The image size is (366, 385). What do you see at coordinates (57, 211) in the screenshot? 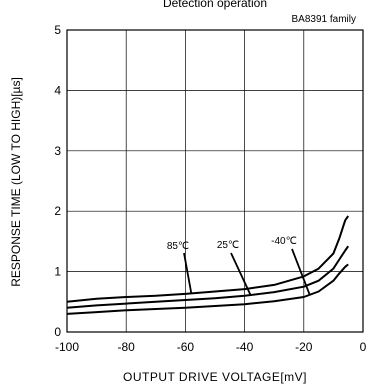
I see `y-tick-label-2: 2` at bounding box center [57, 211].